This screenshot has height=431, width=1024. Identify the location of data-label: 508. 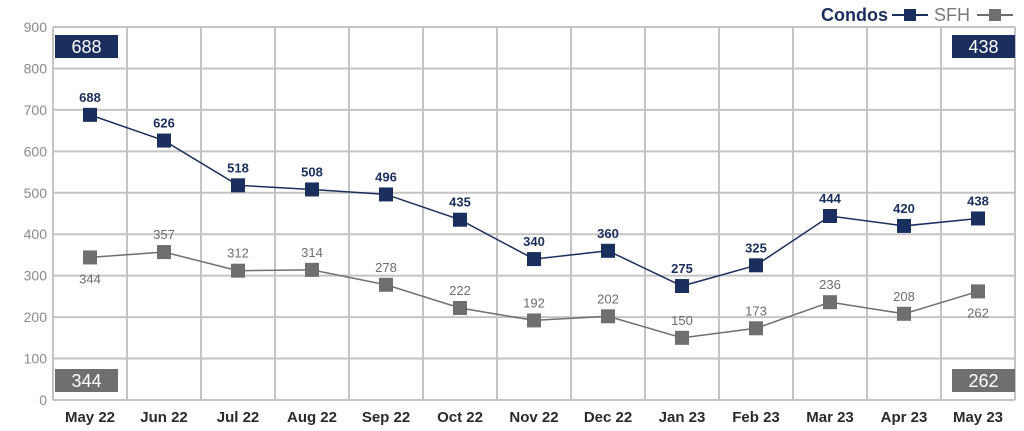
(312, 171).